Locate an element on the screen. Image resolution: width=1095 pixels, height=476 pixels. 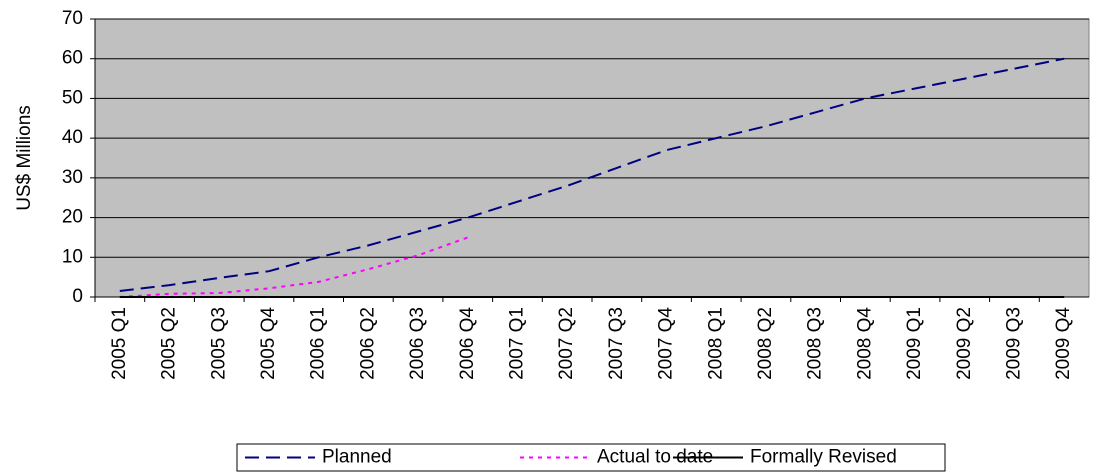
y-tick-label: 40 is located at coordinates (72, 137).